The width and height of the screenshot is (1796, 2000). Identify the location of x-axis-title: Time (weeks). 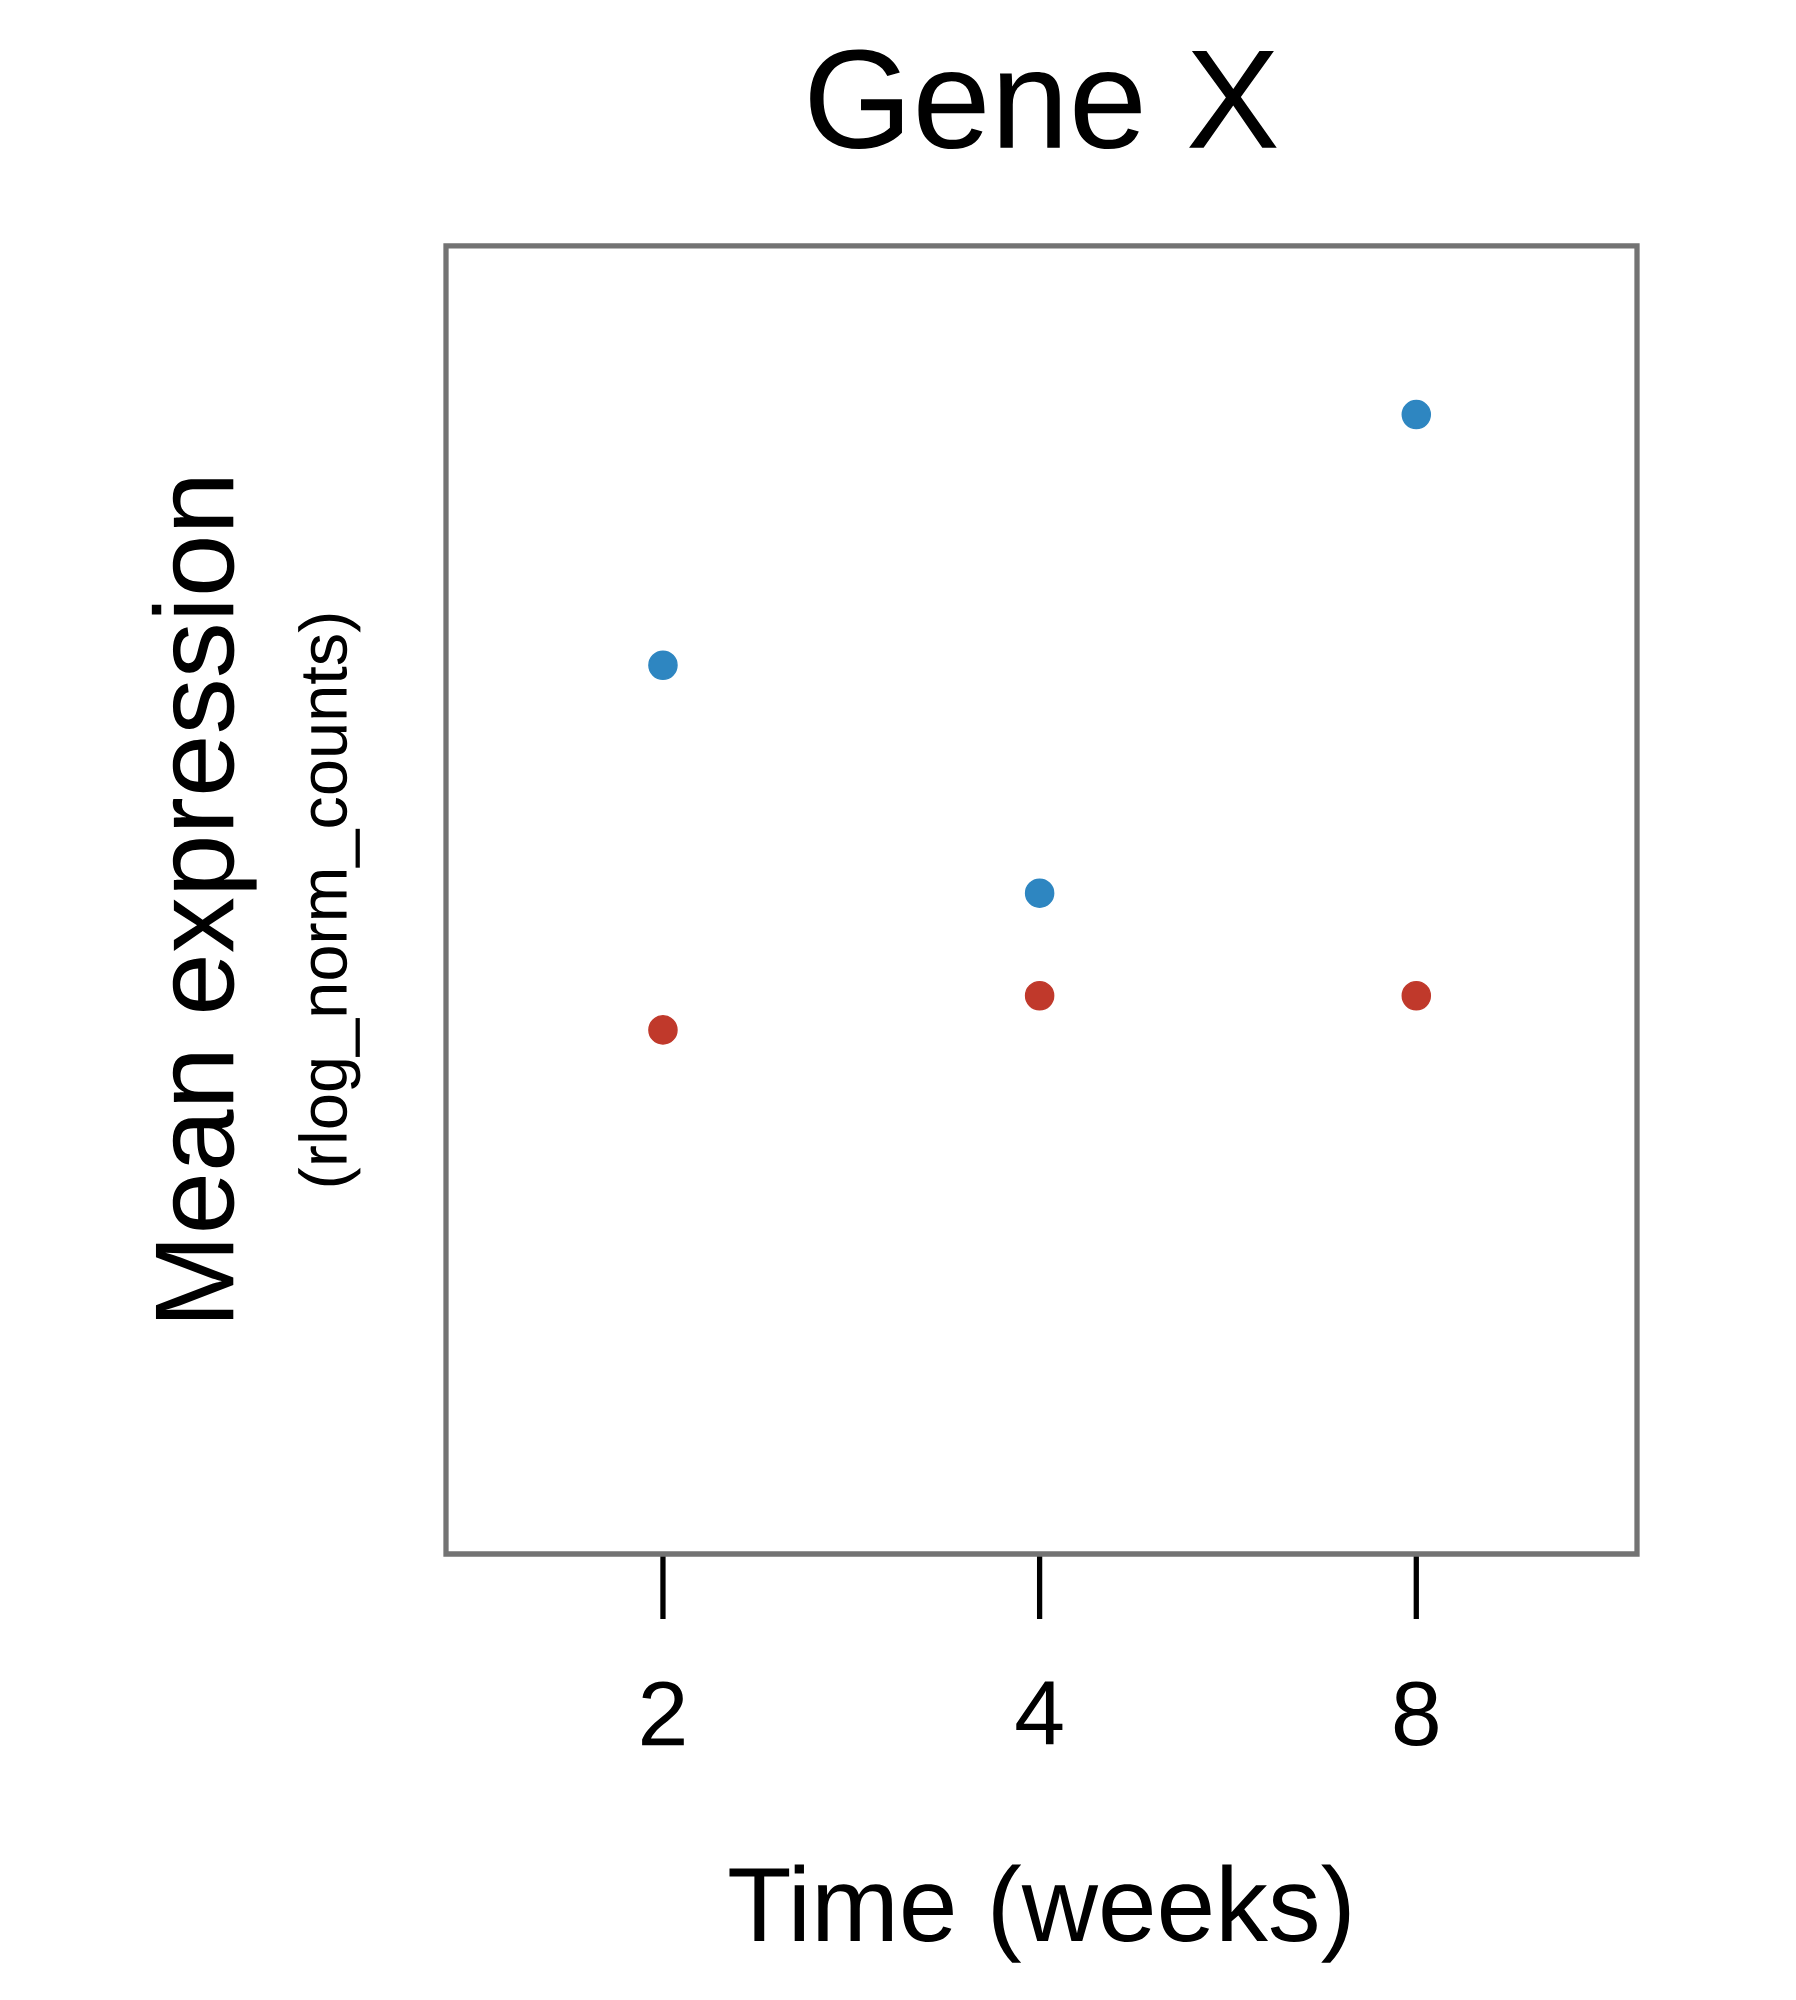
(1039, 1913).